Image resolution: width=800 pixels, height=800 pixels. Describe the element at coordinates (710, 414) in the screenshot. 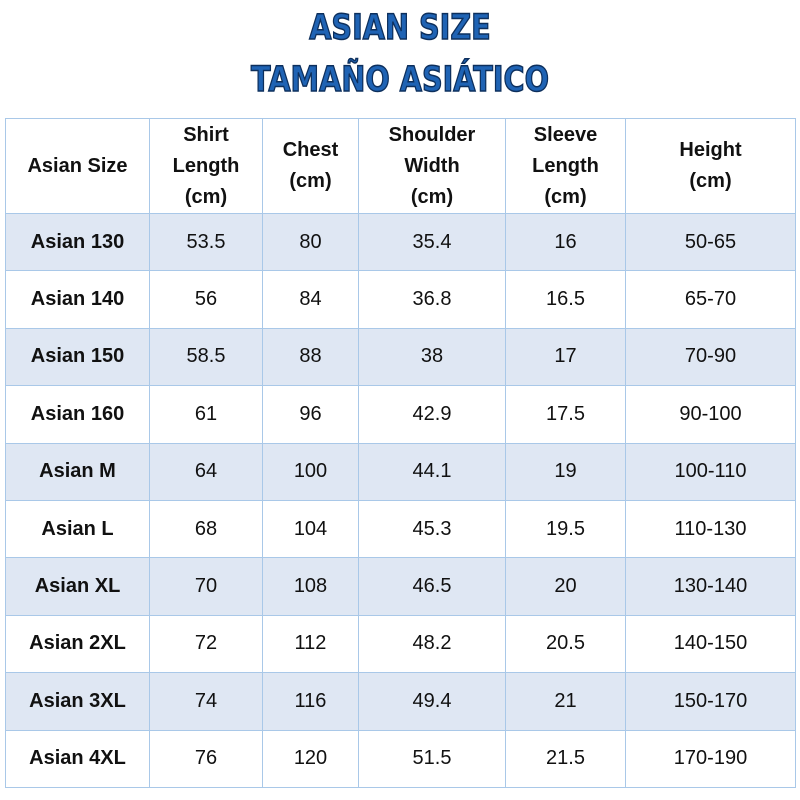

I see `table-cell: 90-100` at that location.